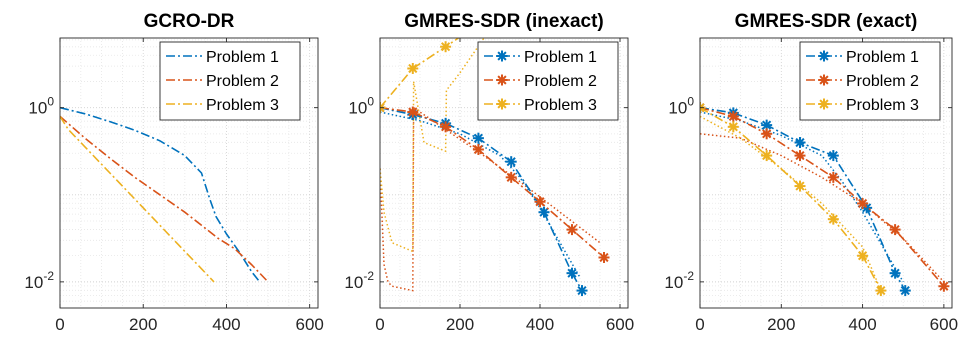 This screenshot has width=965, height=339. I want to click on legend-box, so click(230, 81).